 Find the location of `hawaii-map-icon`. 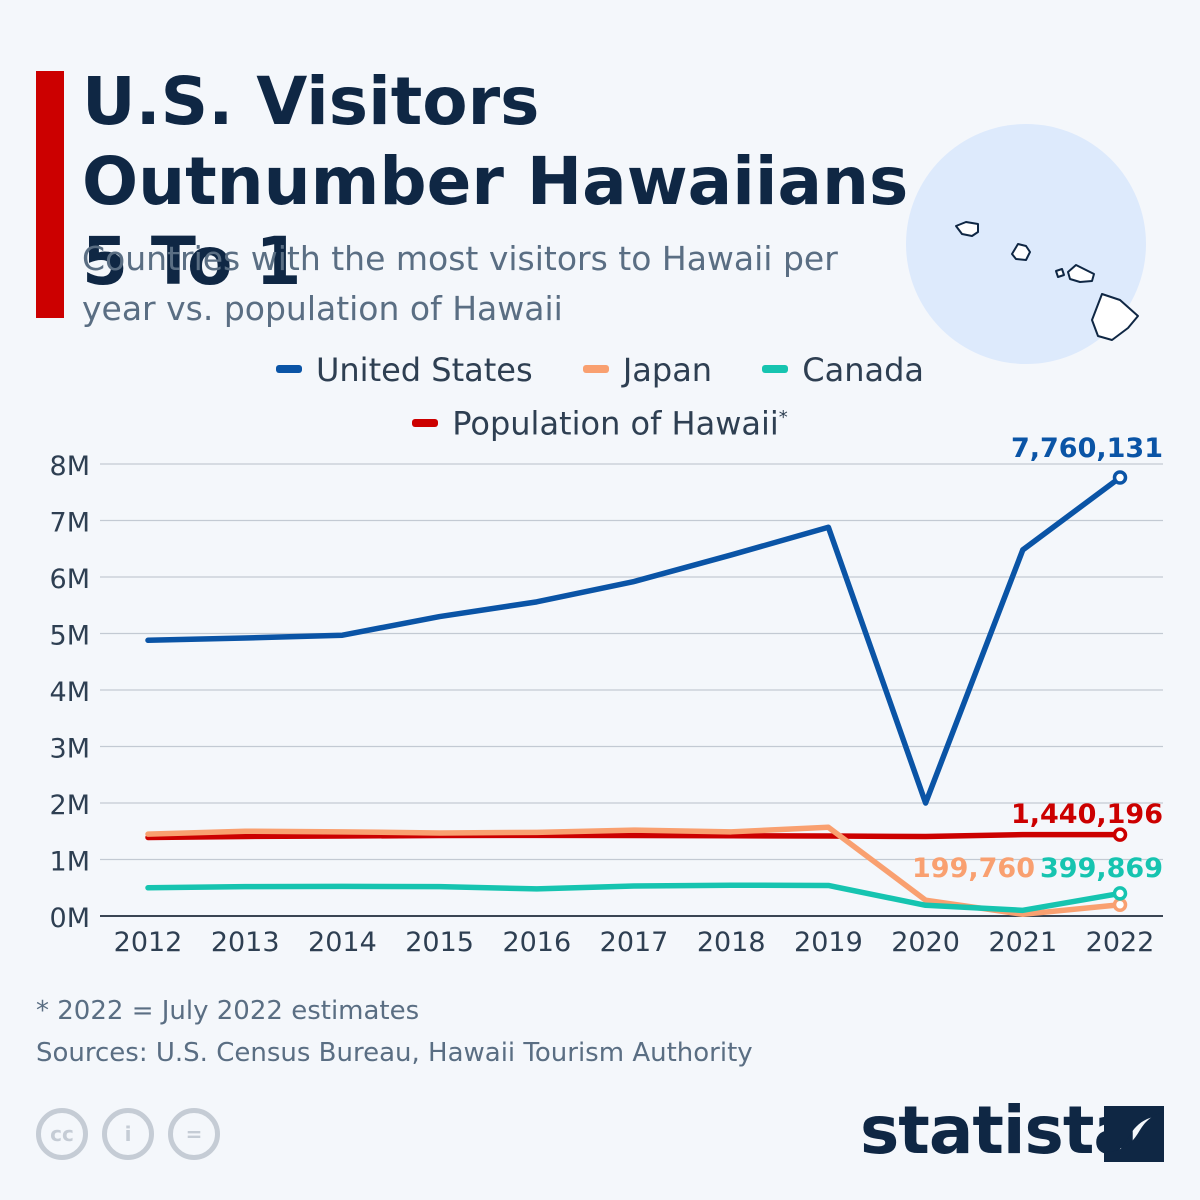

hawaii-map-icon is located at coordinates (1026, 244).